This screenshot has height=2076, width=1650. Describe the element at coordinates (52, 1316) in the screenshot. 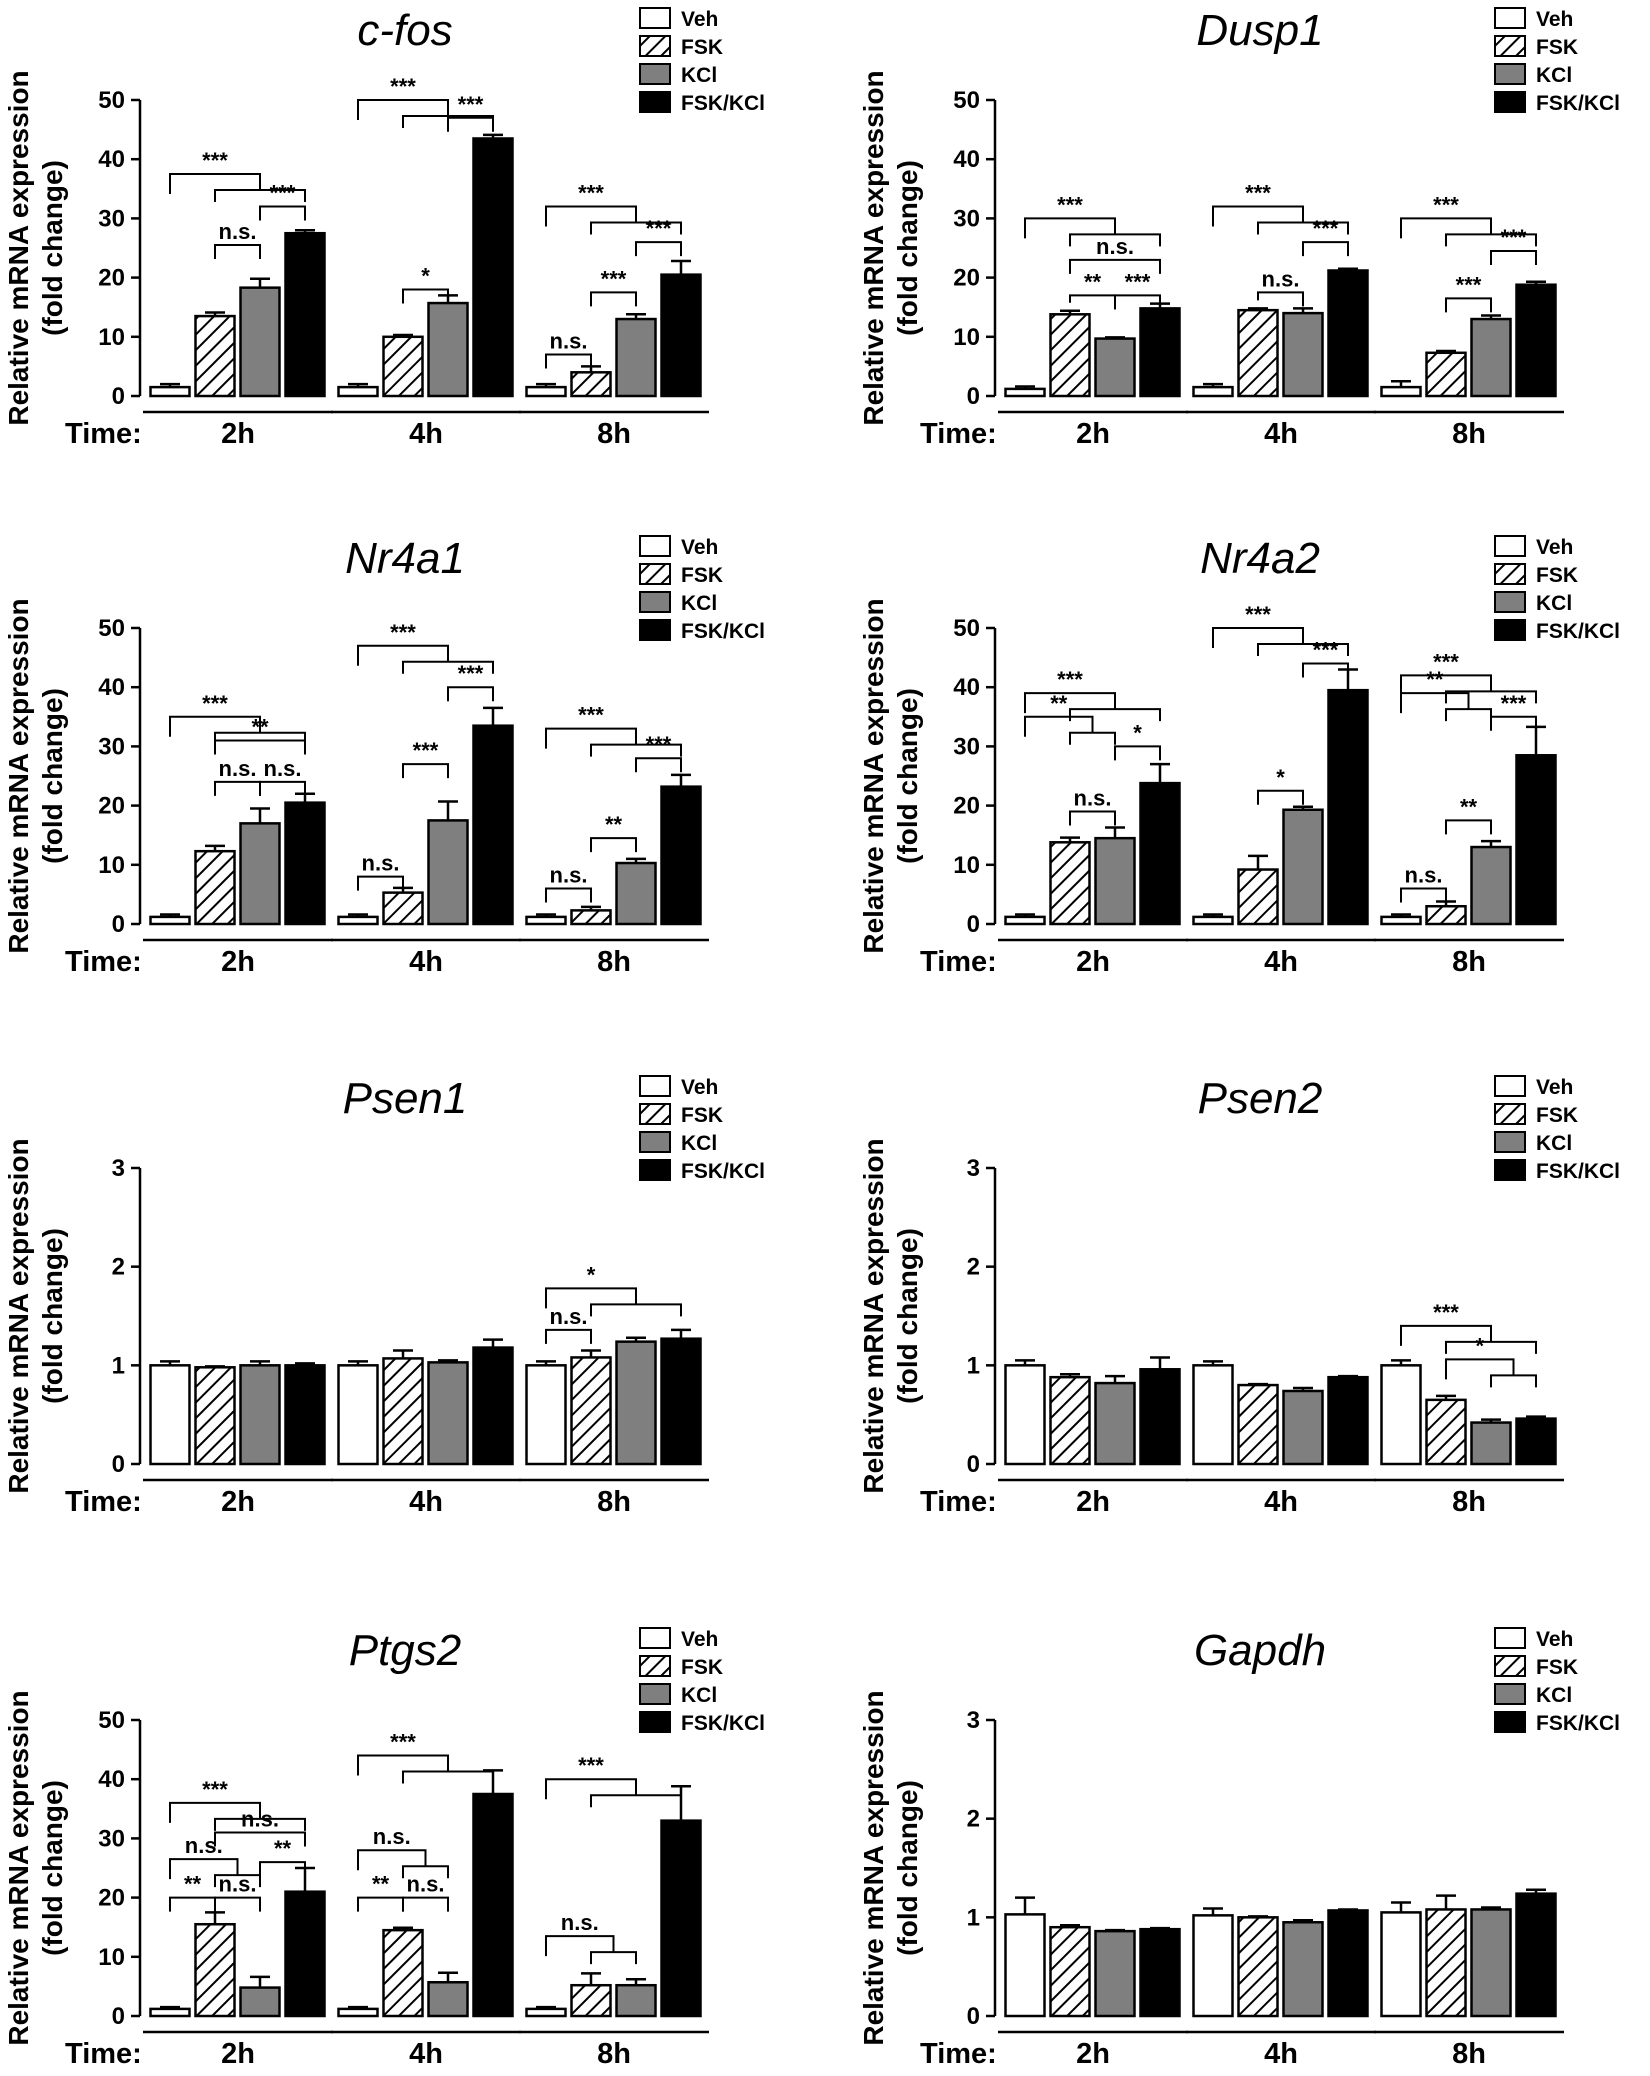

I see `y-axis-label-line2: (fold change)` at that location.